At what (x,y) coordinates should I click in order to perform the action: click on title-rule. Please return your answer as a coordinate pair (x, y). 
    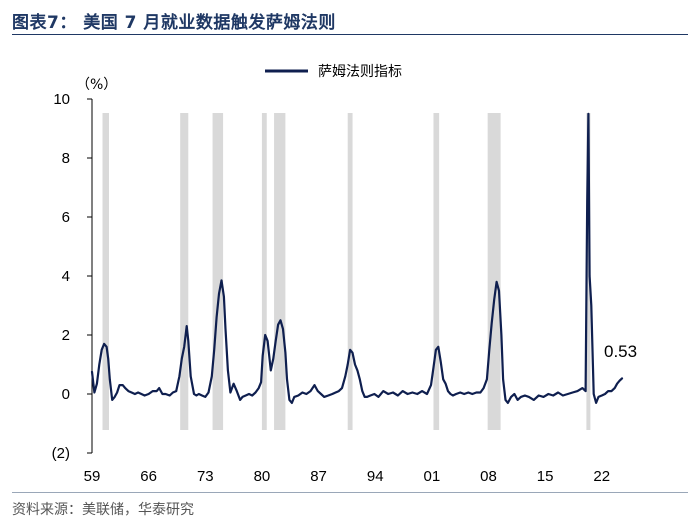
    Looking at the image, I should click on (350, 34).